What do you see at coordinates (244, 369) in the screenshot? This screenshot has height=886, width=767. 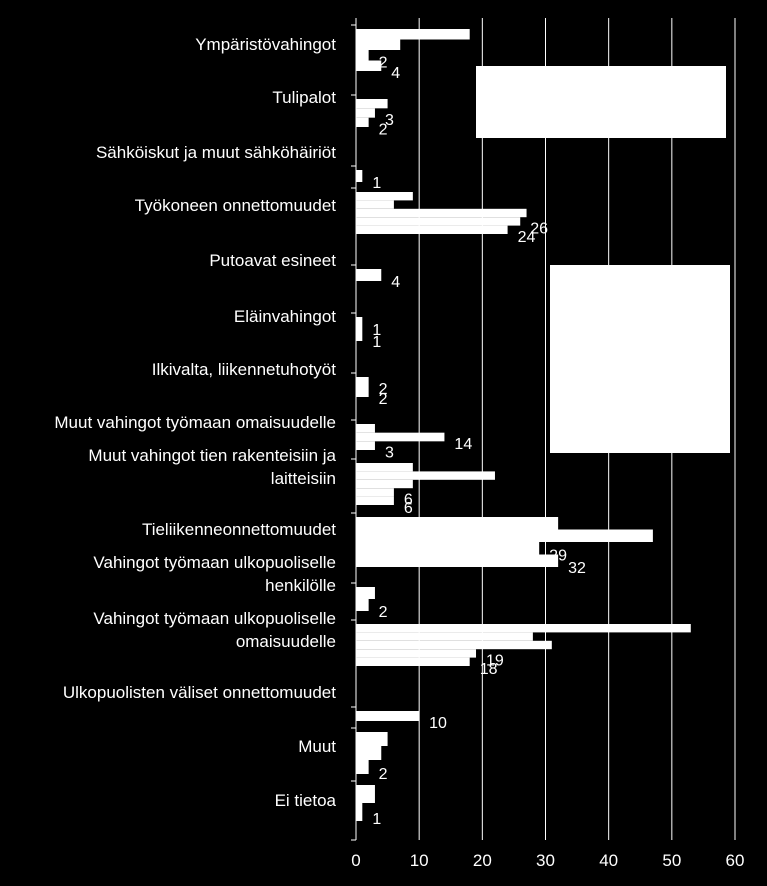 I see `category-label: Ilkivalta, liikennetuhotyöt` at bounding box center [244, 369].